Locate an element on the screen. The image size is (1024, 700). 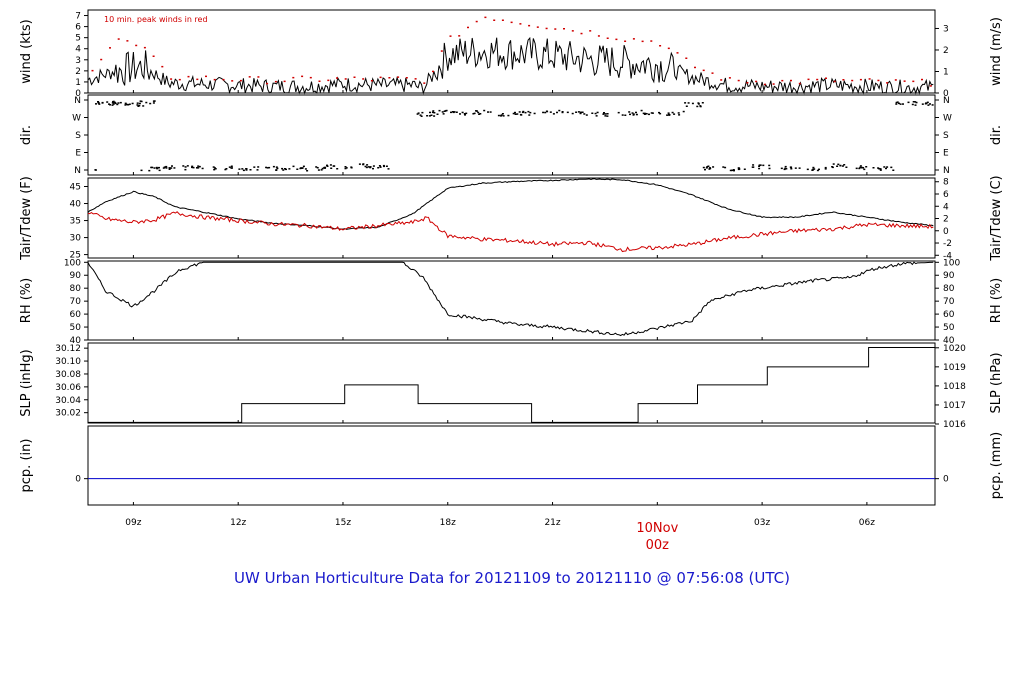
slp-right-tick-label: 1018 is located at coordinates (954, 387).